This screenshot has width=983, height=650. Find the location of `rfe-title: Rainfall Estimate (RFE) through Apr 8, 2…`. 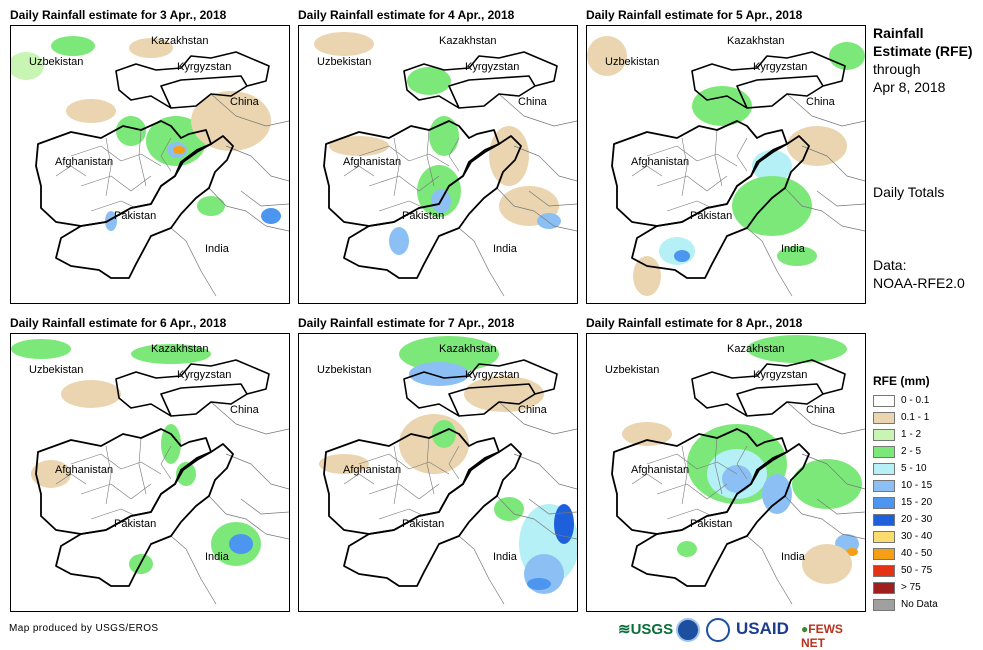

rfe-title: Rainfall Estimate (RFE) through Apr 8, 2… is located at coordinates (925, 60).